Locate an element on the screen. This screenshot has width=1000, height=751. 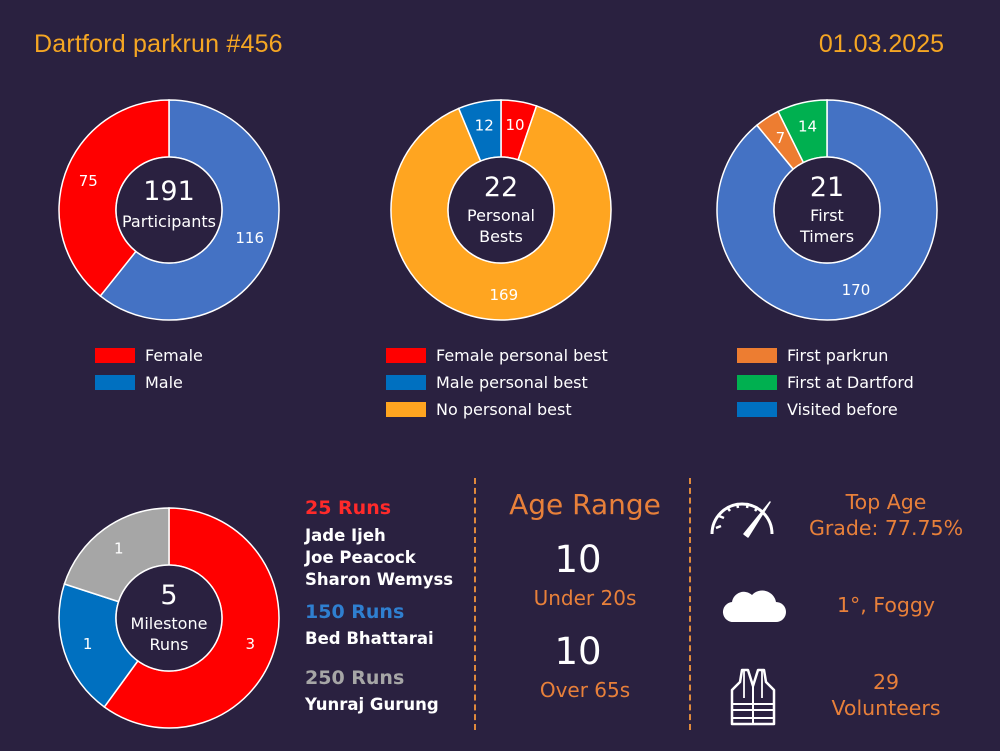
legend-label: Visited before is located at coordinates (842, 409).